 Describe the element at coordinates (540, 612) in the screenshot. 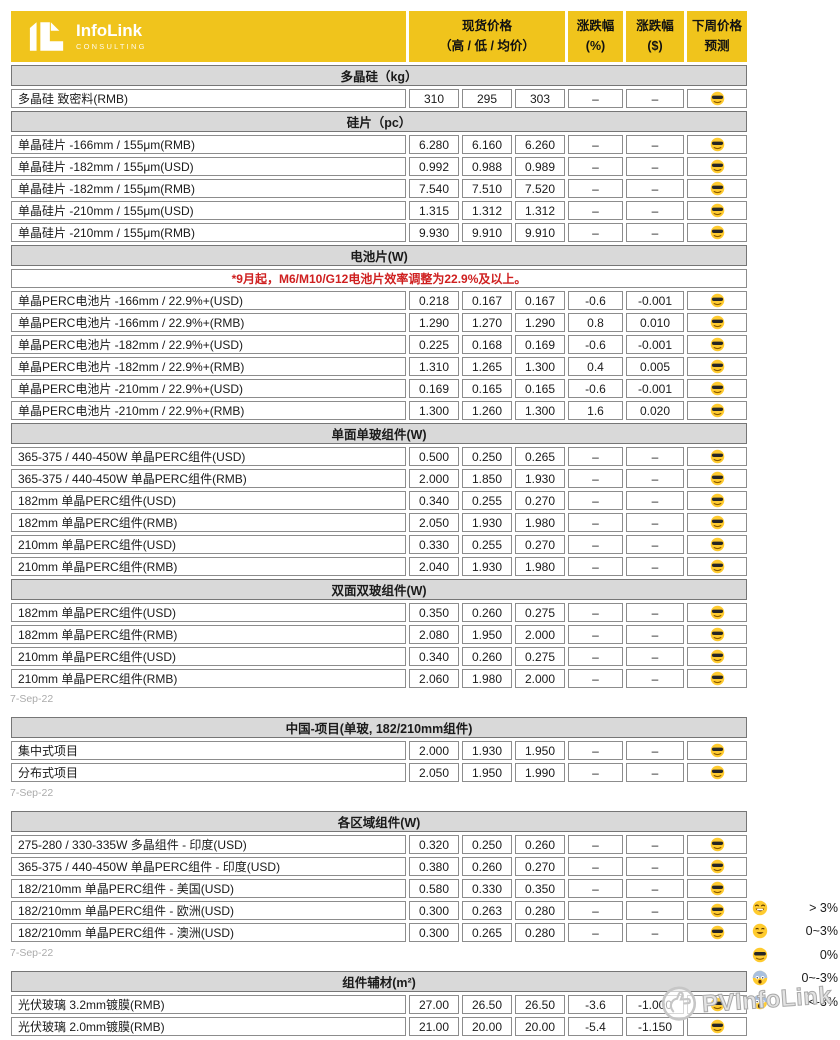

I see `price-avg: 0.275` at that location.